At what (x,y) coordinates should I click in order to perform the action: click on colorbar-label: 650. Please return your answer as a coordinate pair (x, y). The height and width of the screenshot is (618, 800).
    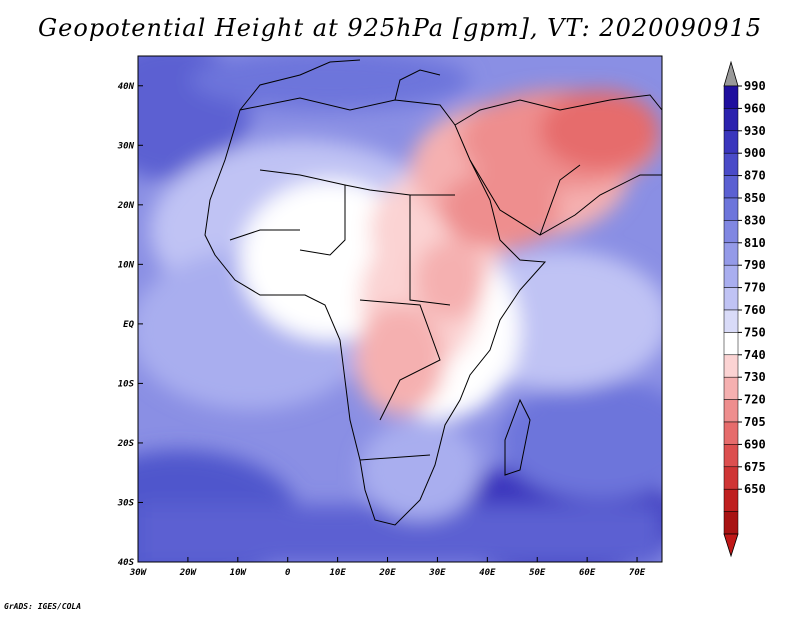
    Looking at the image, I should click on (755, 489).